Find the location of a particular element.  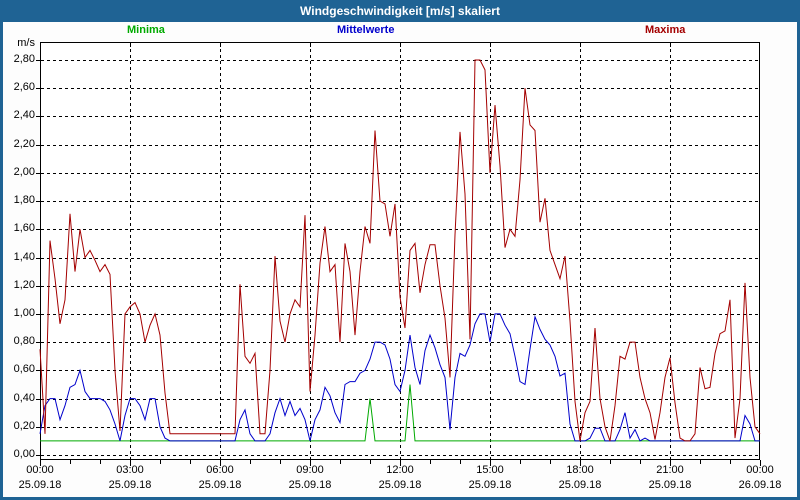

x-tick-time-label: 12:00 is located at coordinates (400, 470).